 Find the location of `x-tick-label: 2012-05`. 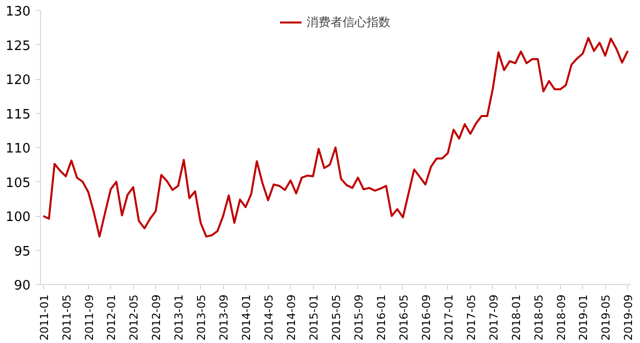

x-tick-label: 2012-05 is located at coordinates (134, 317).